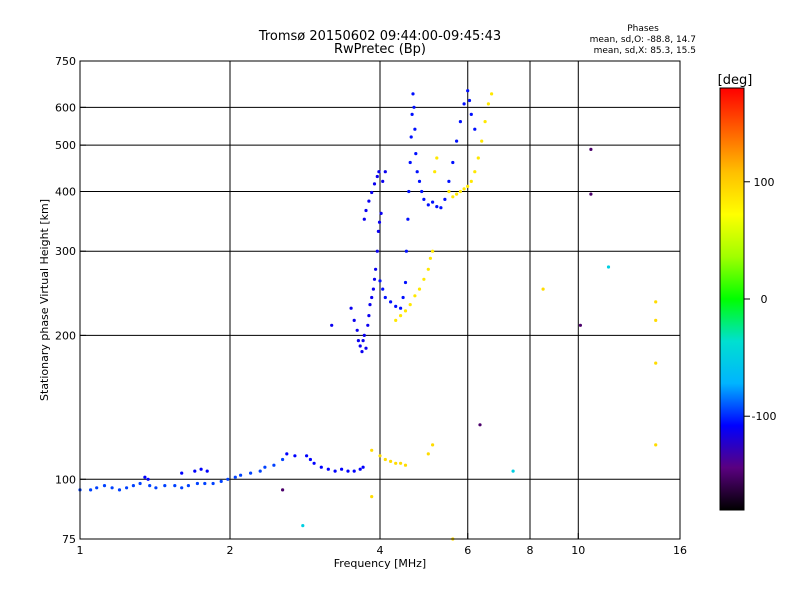 The height and width of the screenshot is (600, 800). Describe the element at coordinates (65, 335) in the screenshot. I see `y-tick-label: 200` at that location.